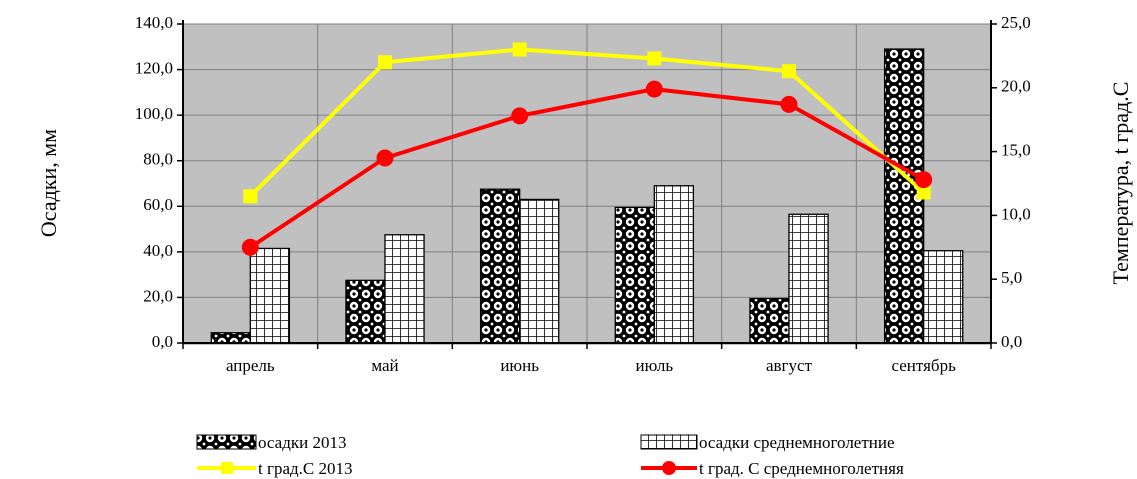 This screenshot has height=479, width=1137. Describe the element at coordinates (154, 22) in the screenshot. I see `y-tick-label: 140,0` at that location.